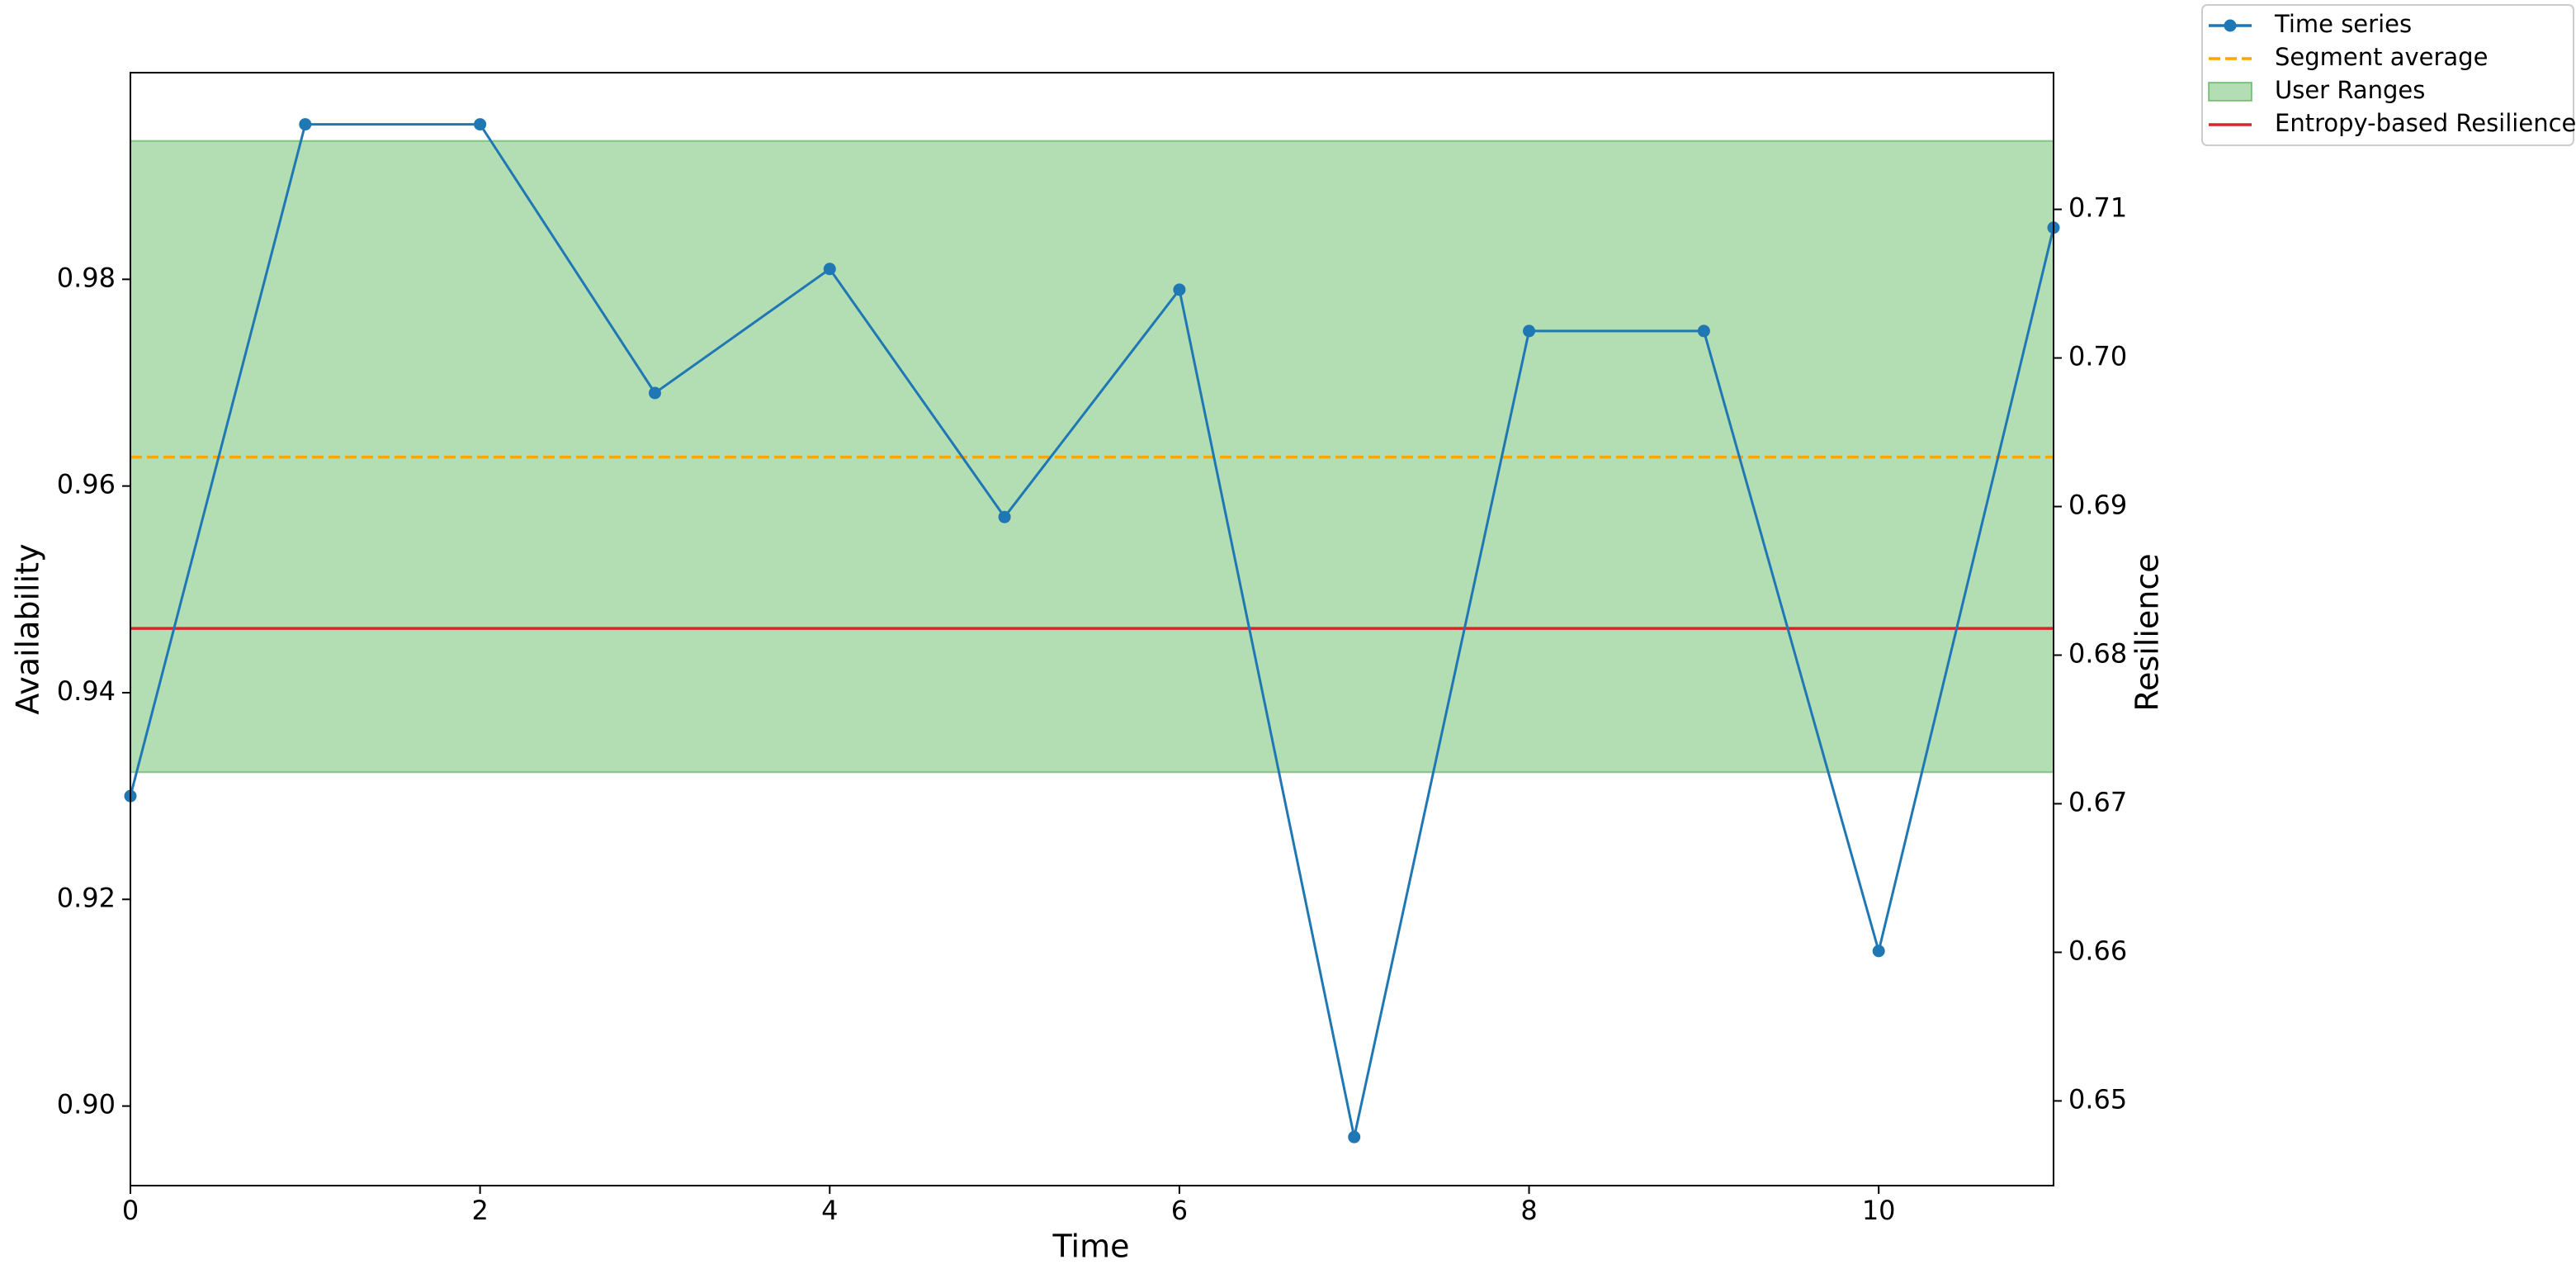 The image size is (2576, 1269). Describe the element at coordinates (2097, 951) in the screenshot. I see `y2-tick-label: 0.66` at that location.